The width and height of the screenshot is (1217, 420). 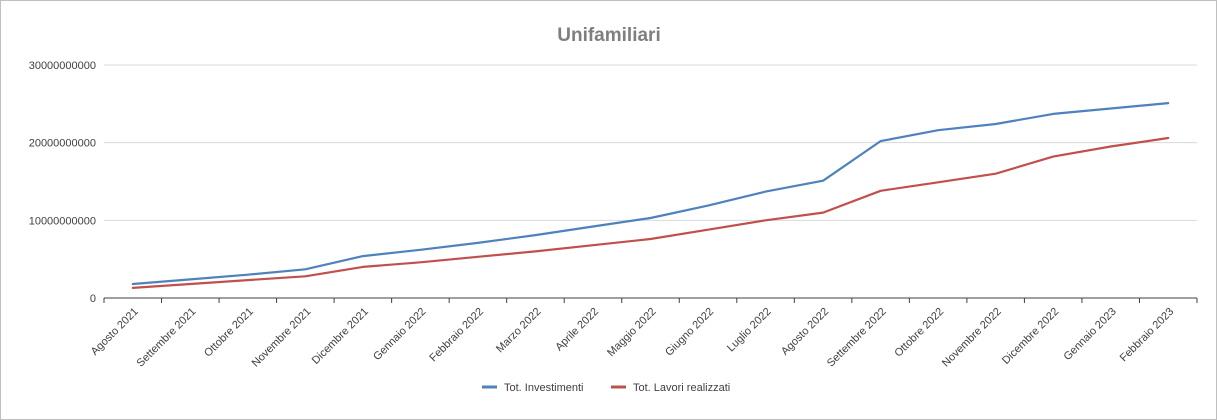 I want to click on x-tick-label: Gennaio 2023, so click(x=1089, y=334).